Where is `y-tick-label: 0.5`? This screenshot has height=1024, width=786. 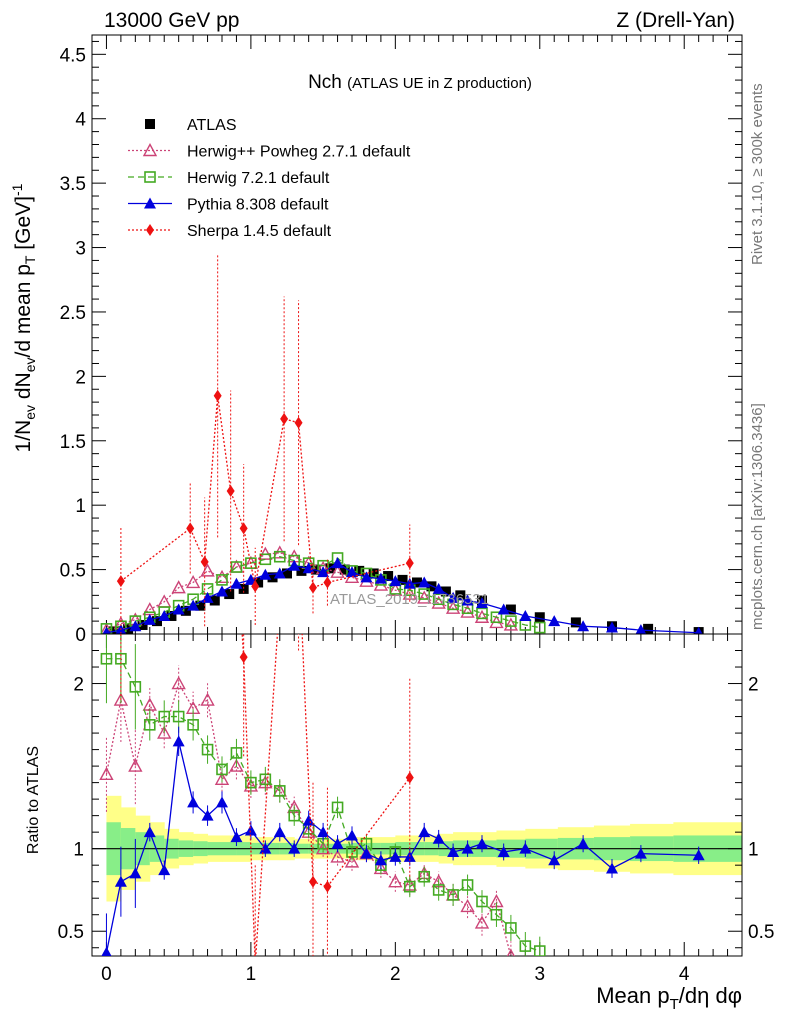 y-tick-label: 0.5 is located at coordinates (73, 571).